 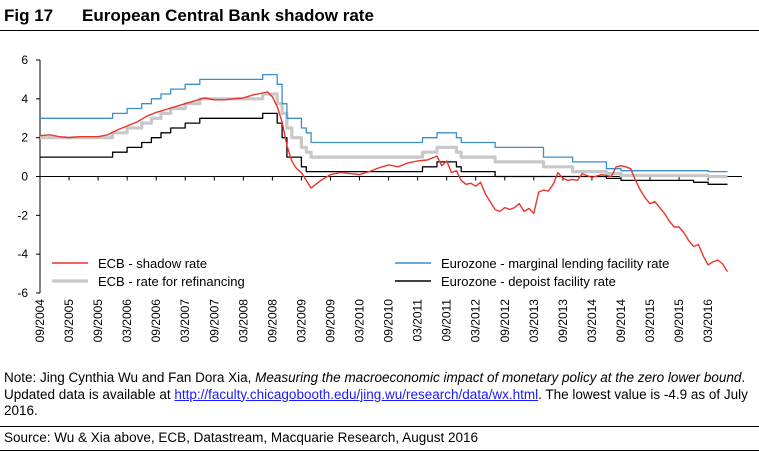 I want to click on figure-number: Fig 17, so click(x=29, y=15).